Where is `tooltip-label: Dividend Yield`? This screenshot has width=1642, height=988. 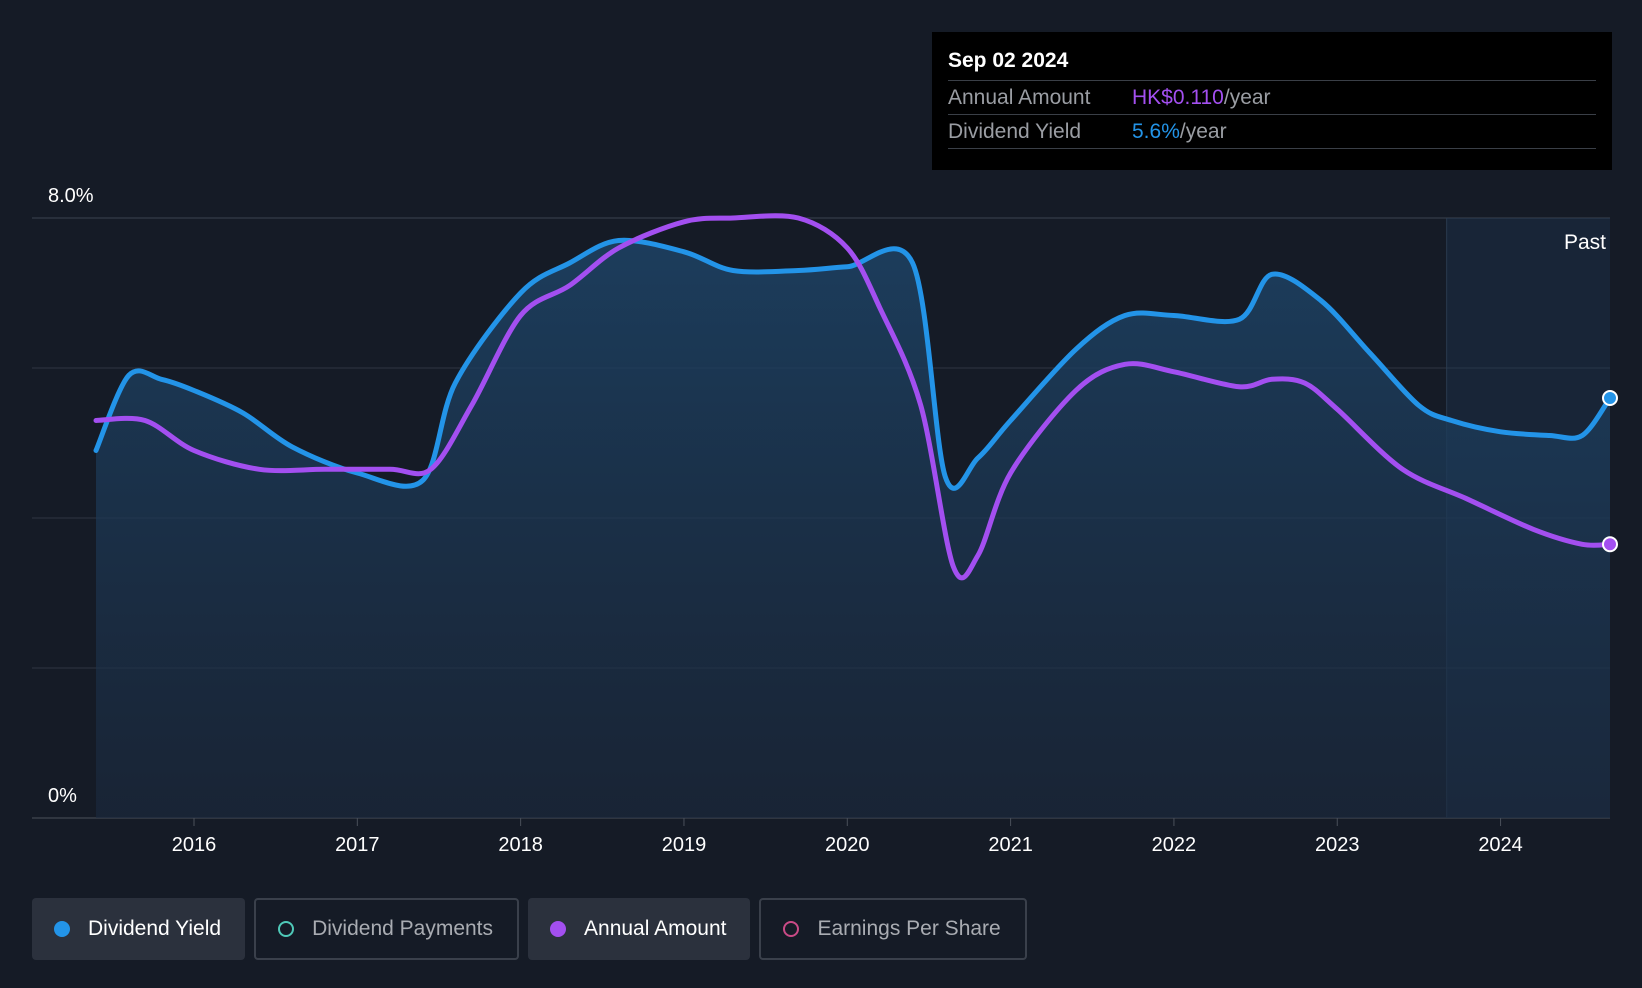
tooltip-label: Dividend Yield is located at coordinates (1015, 131).